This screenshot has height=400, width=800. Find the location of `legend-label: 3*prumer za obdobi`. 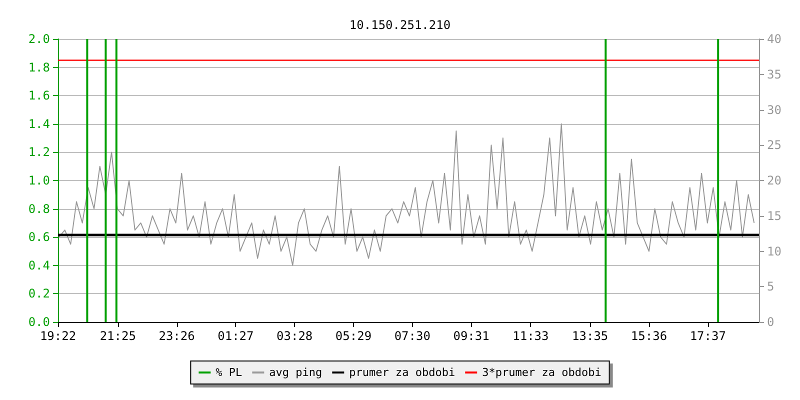

legend-label: 3*prumer za obdobi is located at coordinates (542, 372).